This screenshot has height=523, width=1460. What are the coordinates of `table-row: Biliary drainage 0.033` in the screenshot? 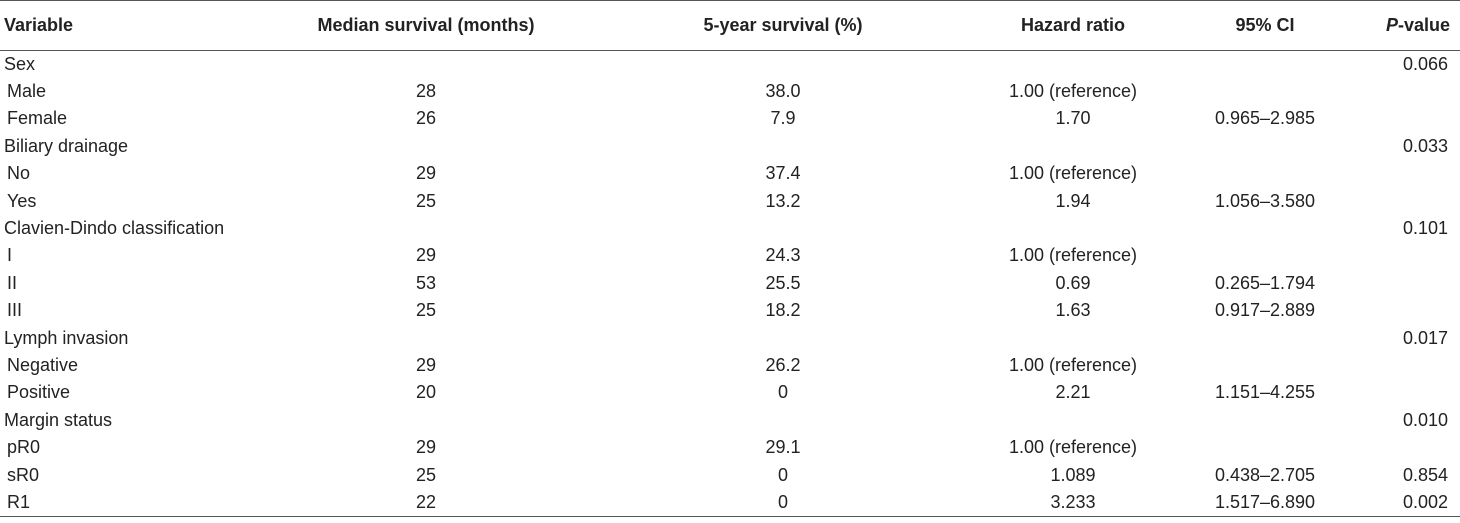 It's located at (730, 146).